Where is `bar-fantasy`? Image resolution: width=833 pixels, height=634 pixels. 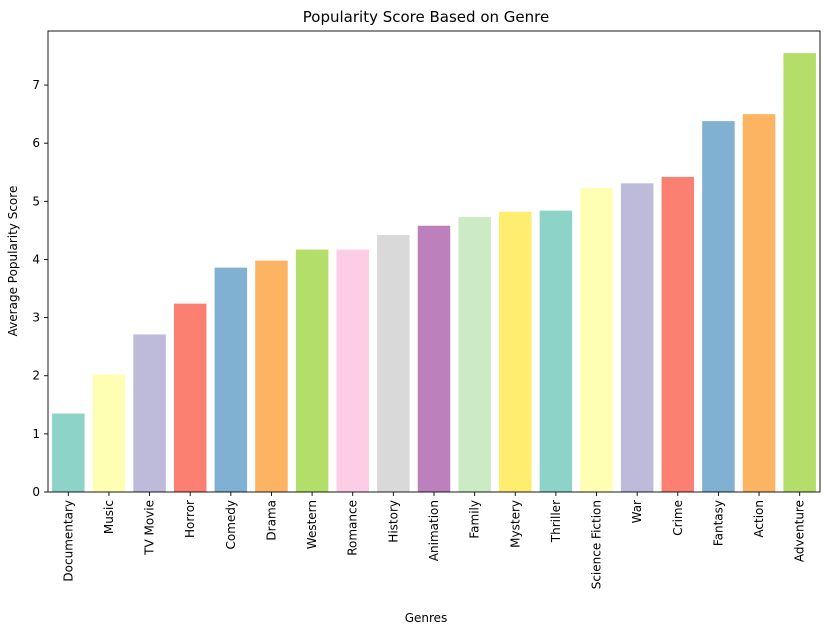 bar-fantasy is located at coordinates (718, 307).